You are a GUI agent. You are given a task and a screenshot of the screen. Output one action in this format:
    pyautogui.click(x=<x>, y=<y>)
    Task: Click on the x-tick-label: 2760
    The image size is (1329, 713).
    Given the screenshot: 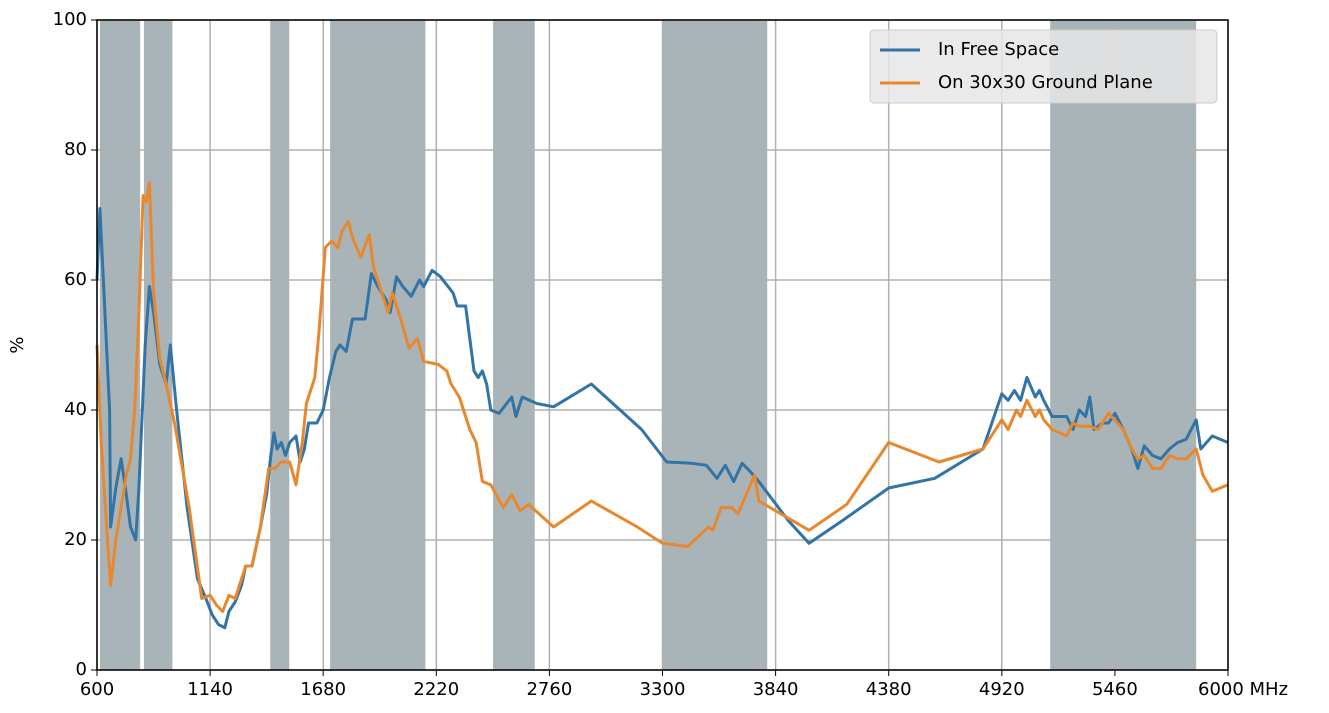 What is the action you would take?
    pyautogui.click(x=549, y=689)
    